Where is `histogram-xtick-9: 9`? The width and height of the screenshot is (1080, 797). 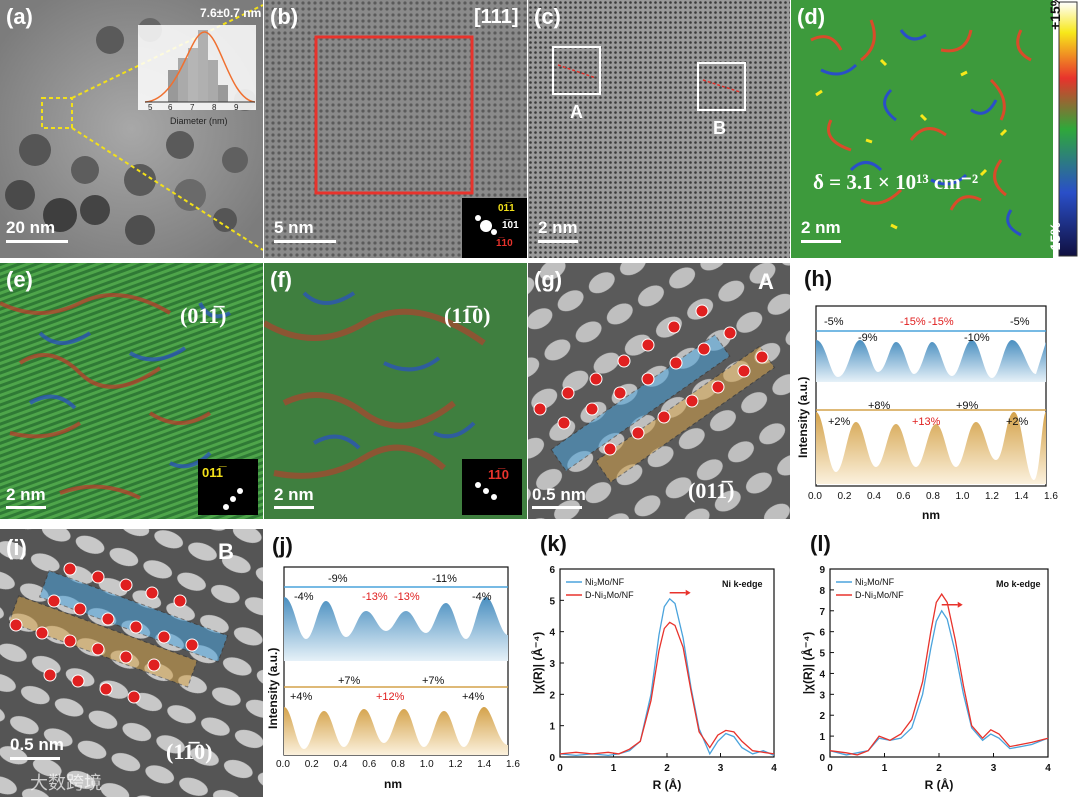 histogram-xtick-9: 9 is located at coordinates (236, 107).